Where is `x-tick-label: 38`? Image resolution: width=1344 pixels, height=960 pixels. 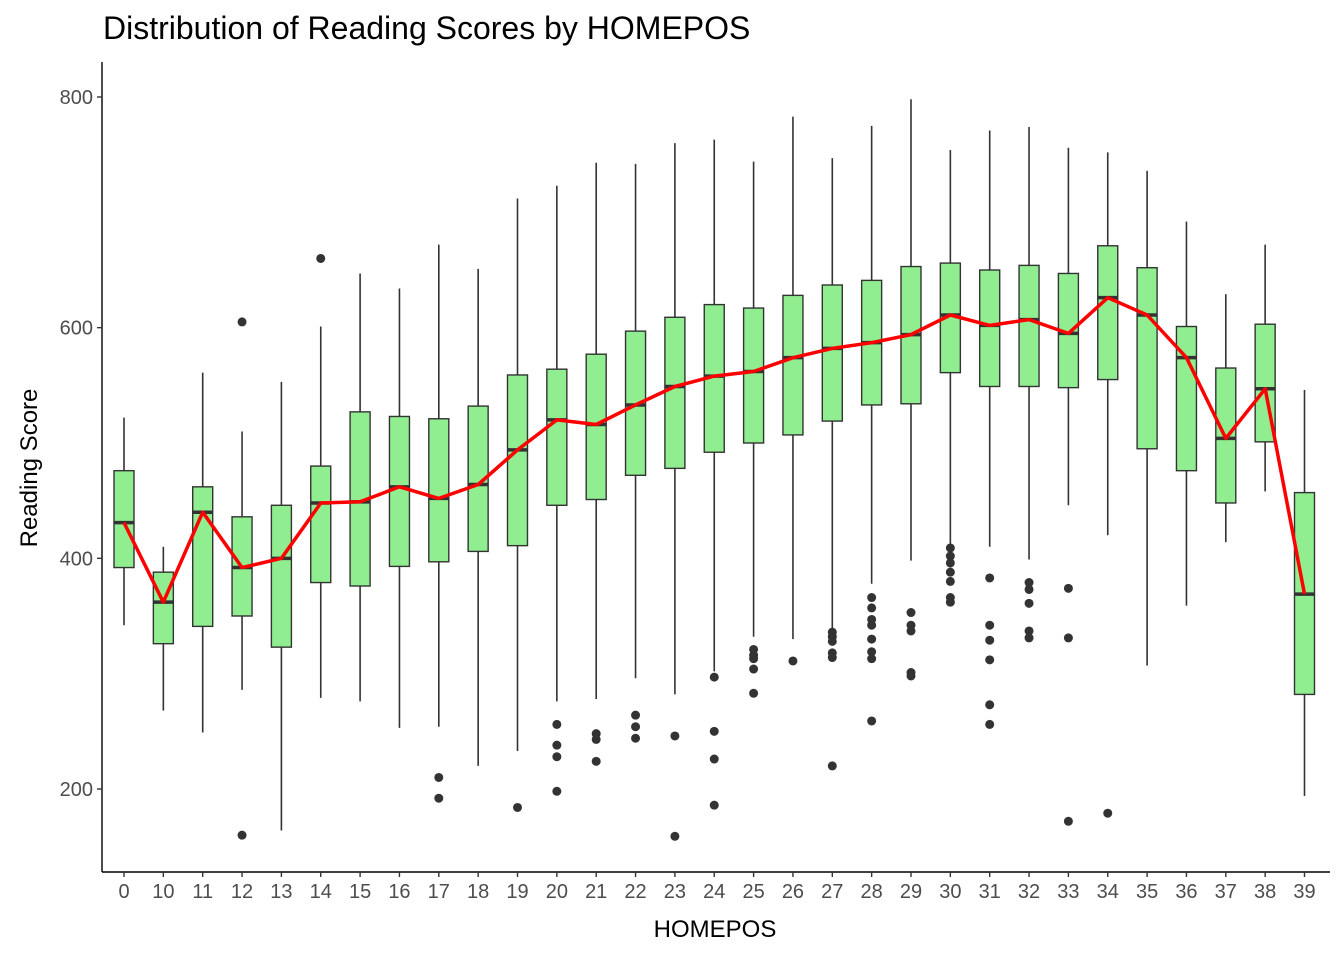
x-tick-label: 38 is located at coordinates (1265, 892).